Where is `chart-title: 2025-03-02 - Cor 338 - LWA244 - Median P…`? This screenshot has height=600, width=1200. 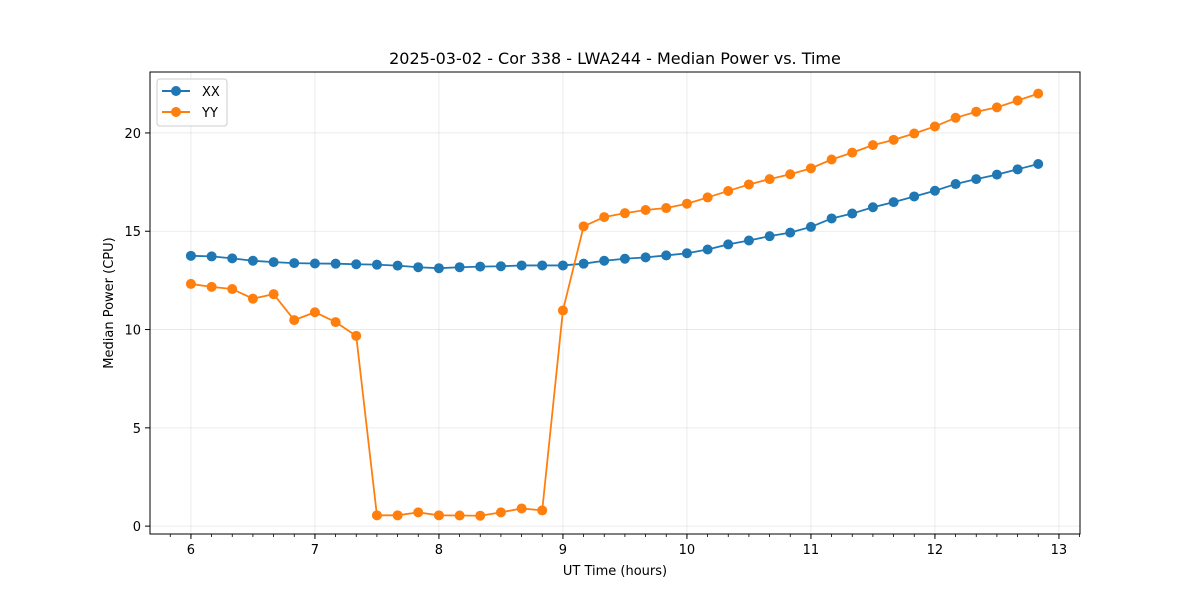
chart-title: 2025-03-02 - Cor 338 - LWA244 - Median P… is located at coordinates (615, 58).